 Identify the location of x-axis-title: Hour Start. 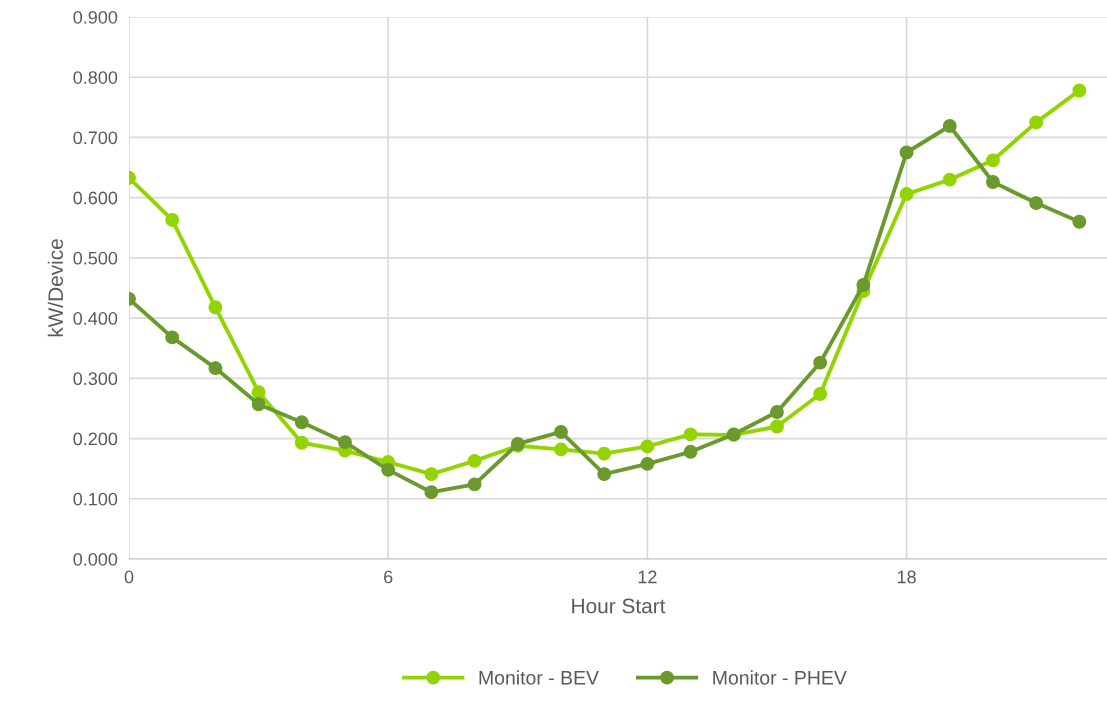
(619, 606).